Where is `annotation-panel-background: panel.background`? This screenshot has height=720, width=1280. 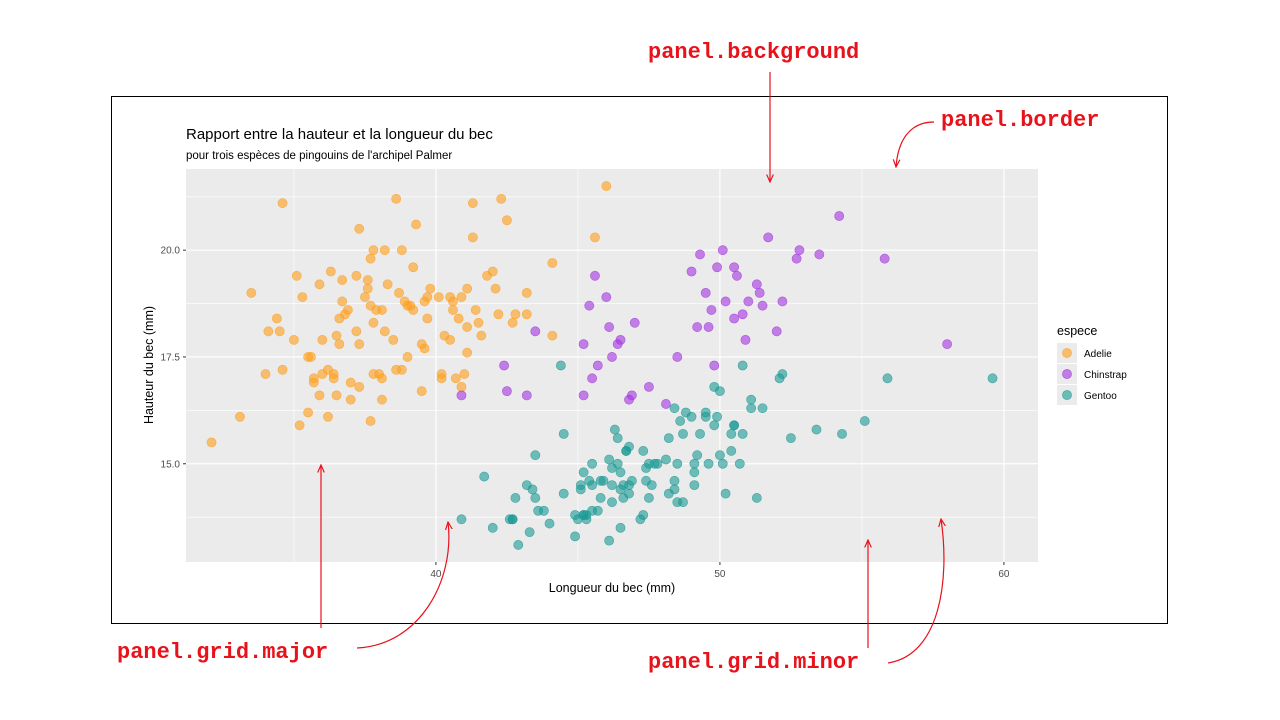
annotation-panel-background: panel.background is located at coordinates (754, 52).